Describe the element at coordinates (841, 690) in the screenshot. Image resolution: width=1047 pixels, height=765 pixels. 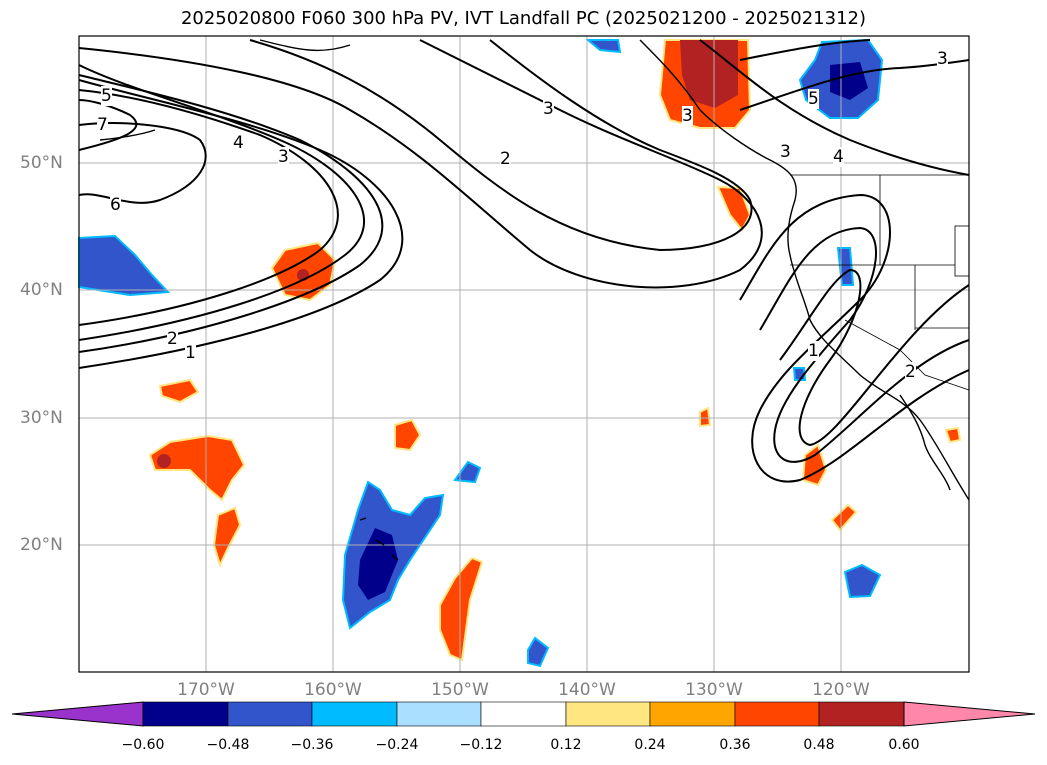
I see `lon-label-120w: 120°W` at that location.